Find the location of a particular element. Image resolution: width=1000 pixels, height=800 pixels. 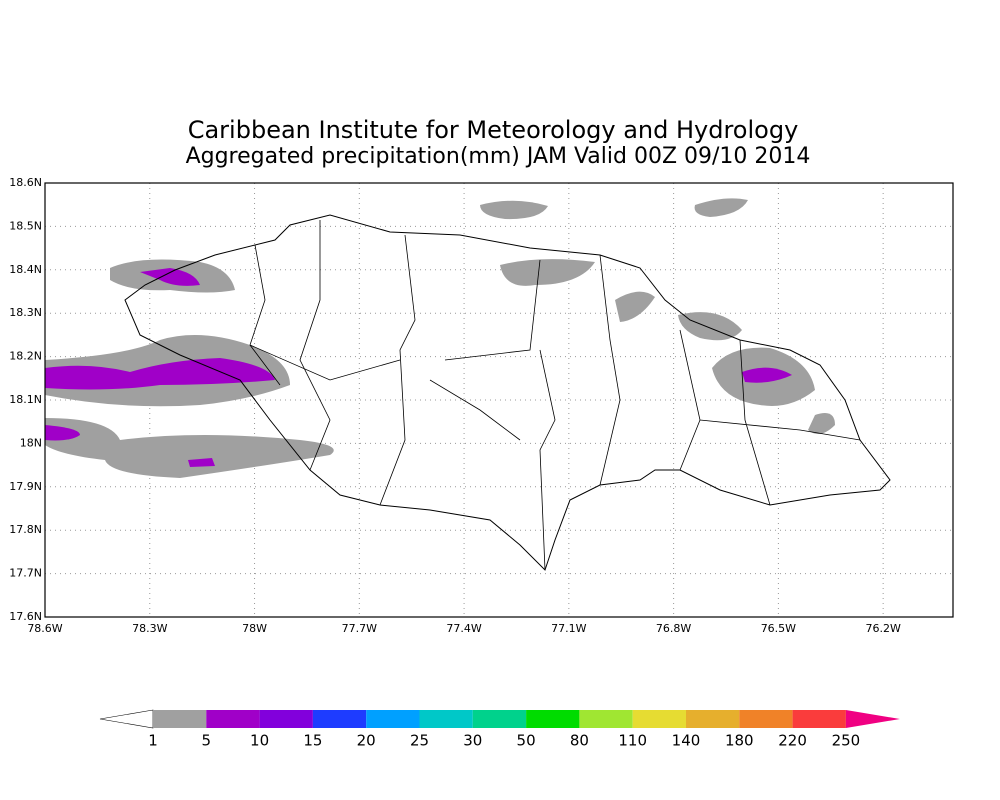

colorbar-over is located at coordinates (872, 719).